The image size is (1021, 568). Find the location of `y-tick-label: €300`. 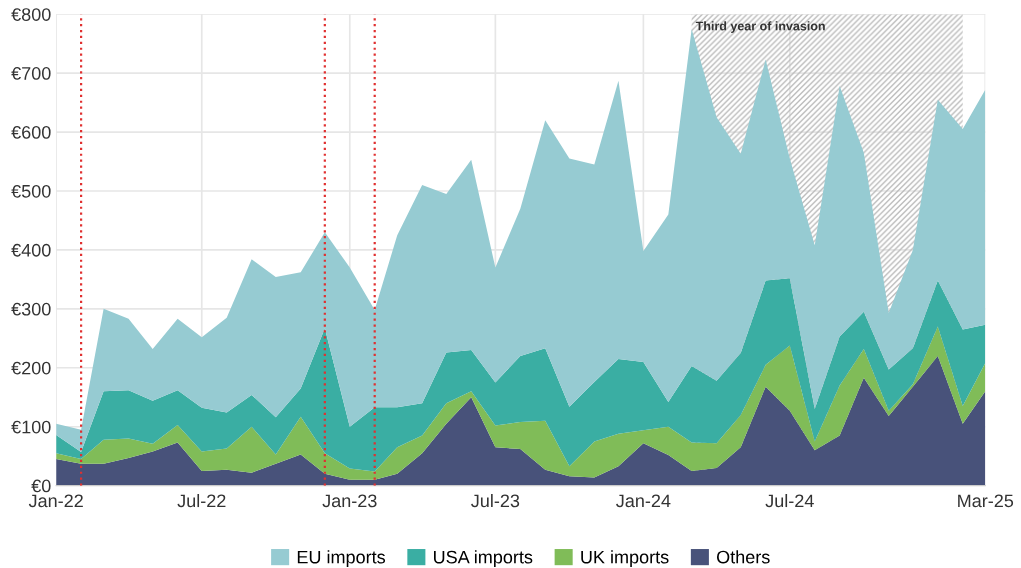

y-tick-label: €300 is located at coordinates (31, 309).